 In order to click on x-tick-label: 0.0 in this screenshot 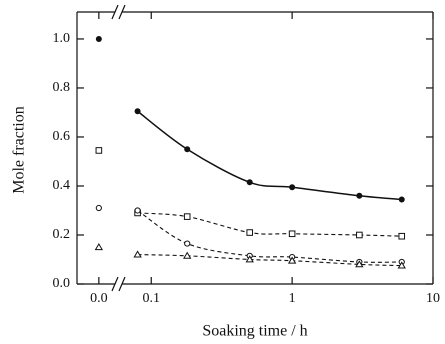, I will do `click(99, 298)`.